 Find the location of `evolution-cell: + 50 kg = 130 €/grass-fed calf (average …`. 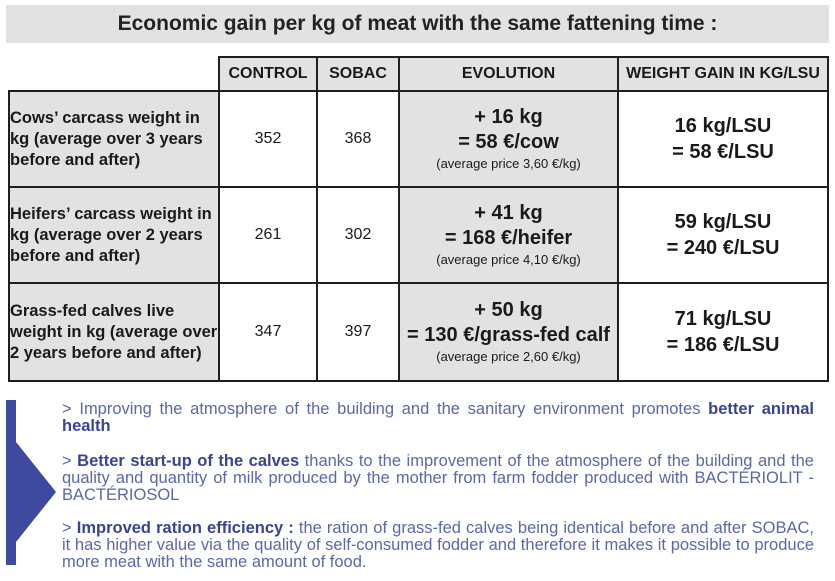

evolution-cell: + 50 kg = 130 €/grass-fed calf (average … is located at coordinates (508, 332).